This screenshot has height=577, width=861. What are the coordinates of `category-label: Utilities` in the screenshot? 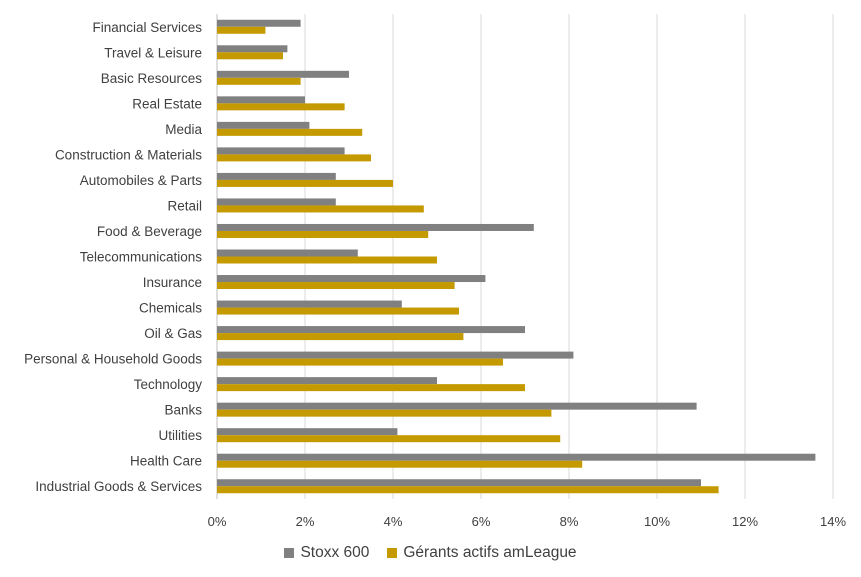 It's located at (180, 435).